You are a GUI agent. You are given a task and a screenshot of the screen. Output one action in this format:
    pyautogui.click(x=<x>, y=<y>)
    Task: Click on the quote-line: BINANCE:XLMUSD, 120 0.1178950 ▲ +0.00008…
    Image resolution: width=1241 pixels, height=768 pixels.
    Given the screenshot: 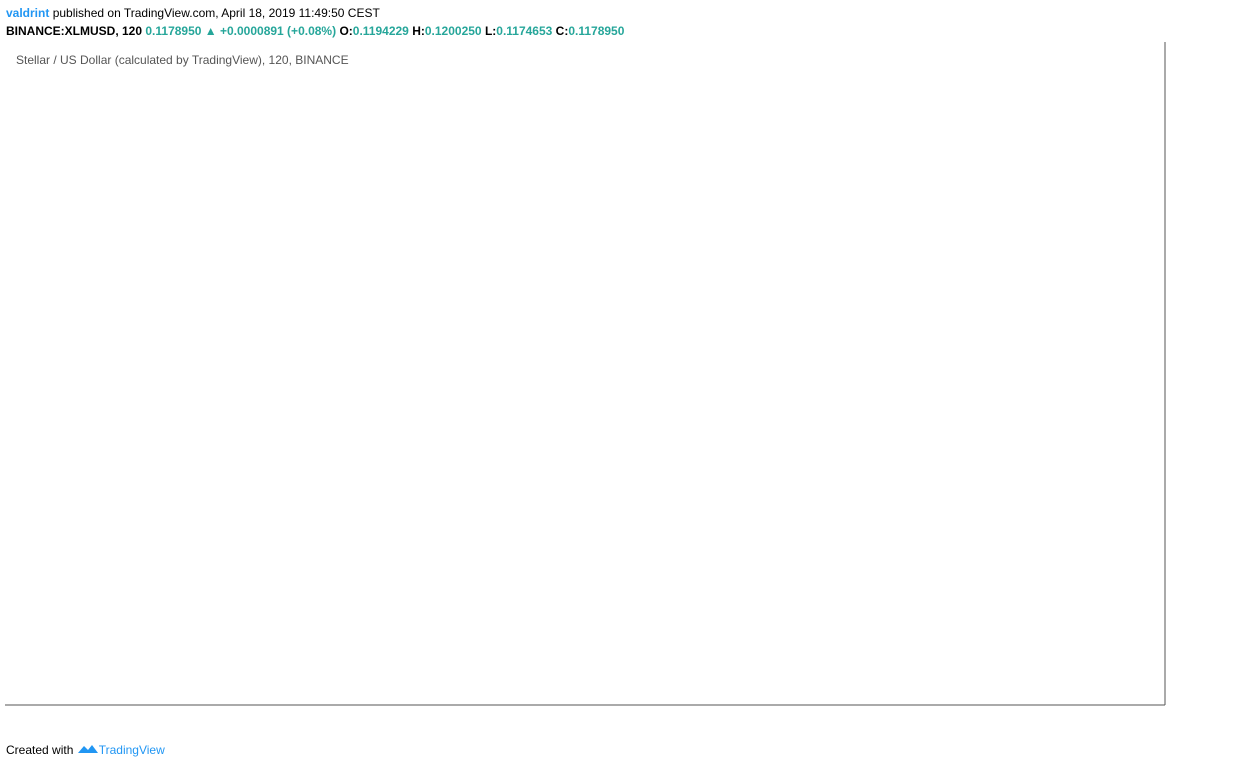 What is the action you would take?
    pyautogui.click(x=315, y=31)
    